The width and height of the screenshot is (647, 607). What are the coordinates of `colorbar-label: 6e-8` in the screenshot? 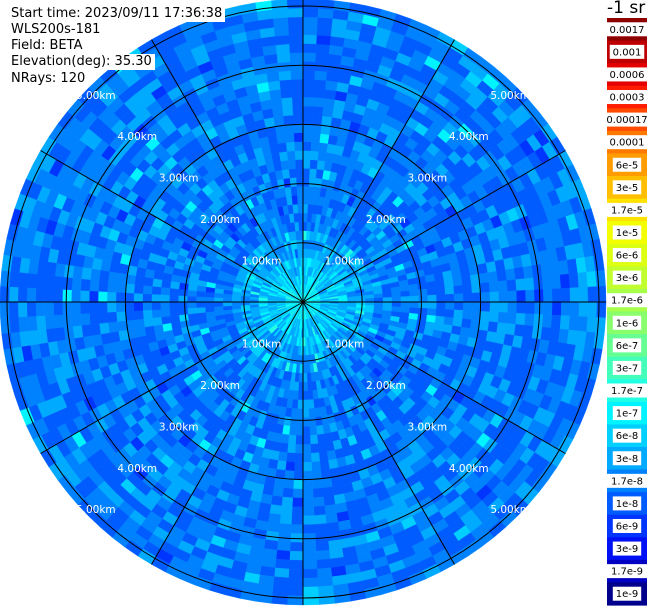 It's located at (627, 436).